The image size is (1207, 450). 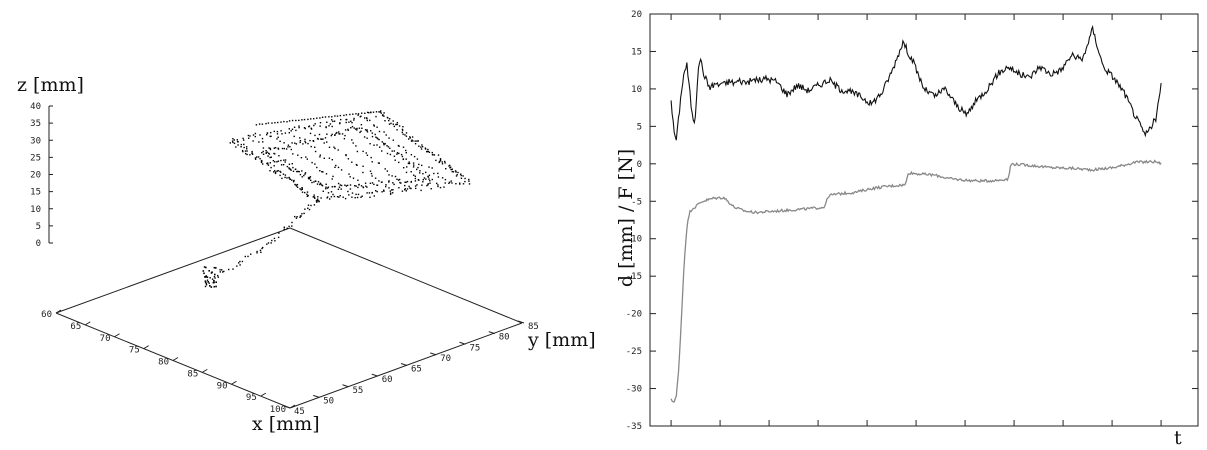 What do you see at coordinates (134, 351) in the screenshot?
I see `x-tick-label: 75` at bounding box center [134, 351].